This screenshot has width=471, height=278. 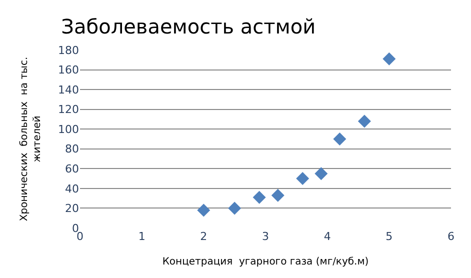 I want to click on y-axis-title: Хронических больных на тыс. жителей, so click(x=31, y=139).